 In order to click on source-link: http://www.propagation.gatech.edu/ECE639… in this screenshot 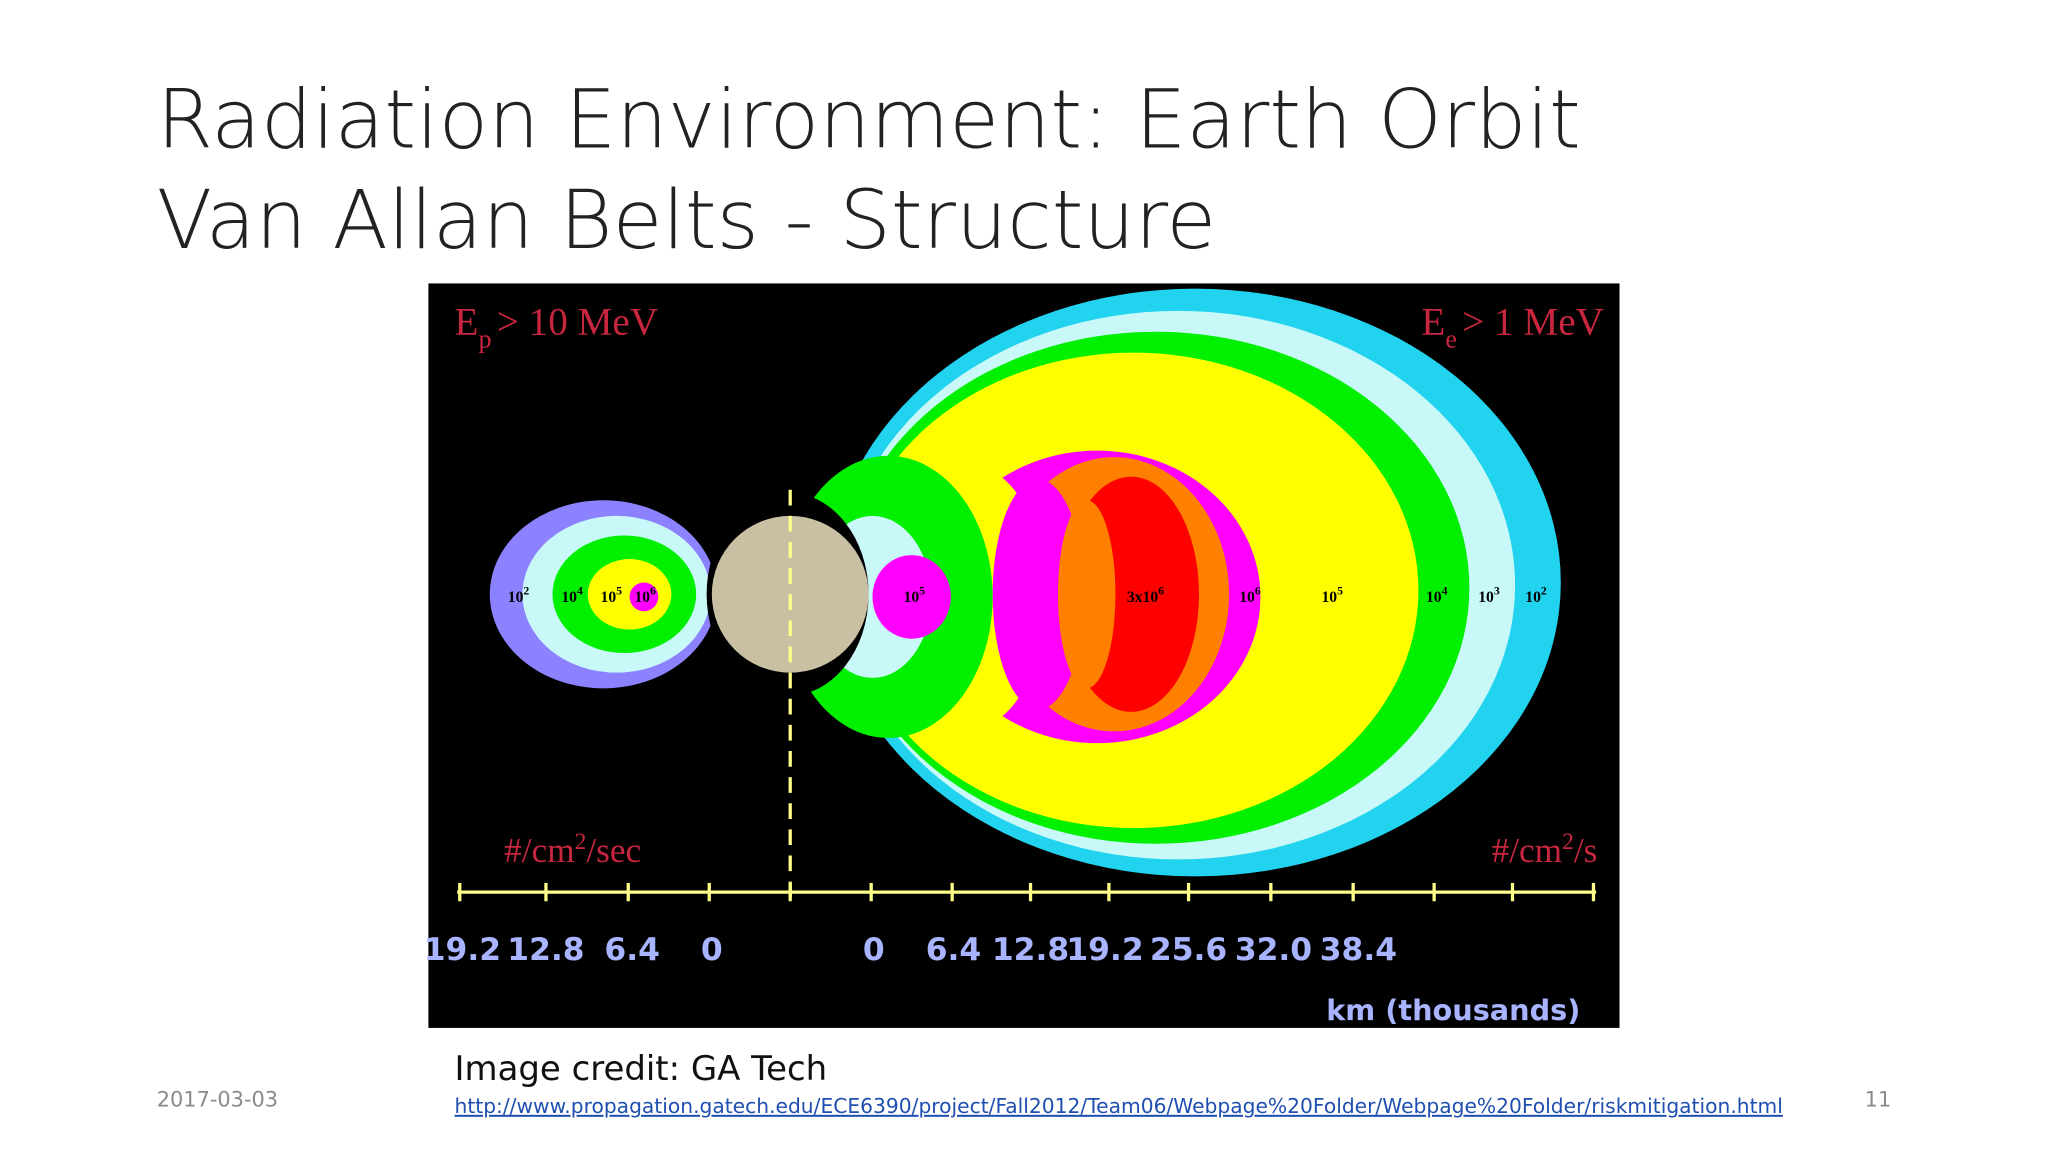, I will do `click(1119, 1106)`.